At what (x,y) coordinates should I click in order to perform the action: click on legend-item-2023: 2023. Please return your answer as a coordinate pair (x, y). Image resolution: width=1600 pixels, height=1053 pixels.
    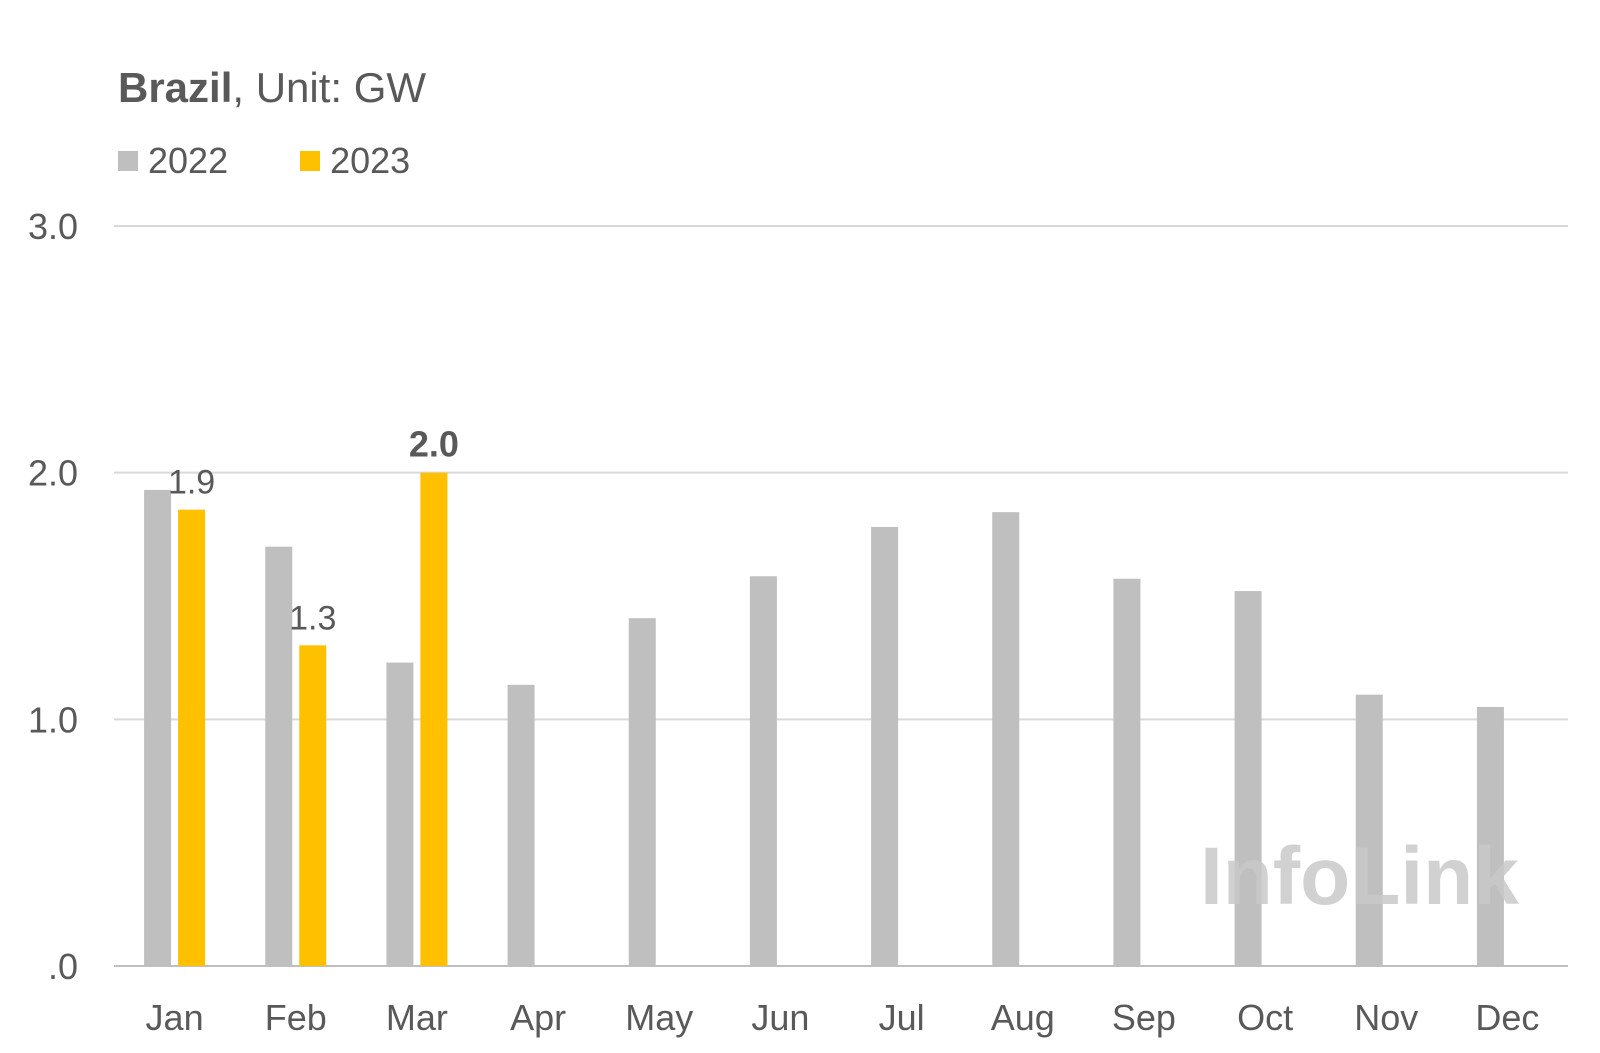
    Looking at the image, I should click on (355, 161).